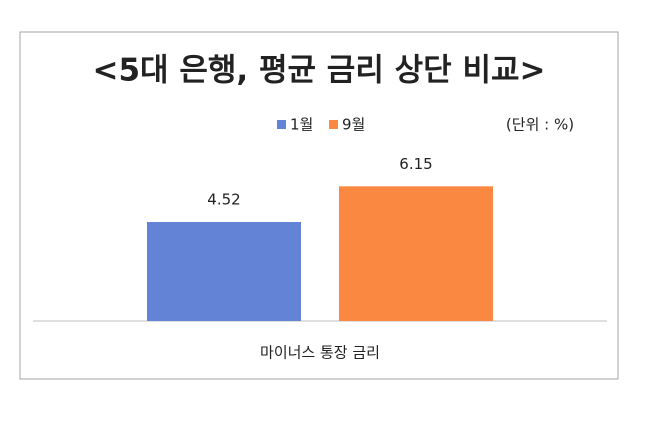 The height and width of the screenshot is (441, 647). I want to click on x-tick-label: 마이너스 통장 금리, so click(320, 353).